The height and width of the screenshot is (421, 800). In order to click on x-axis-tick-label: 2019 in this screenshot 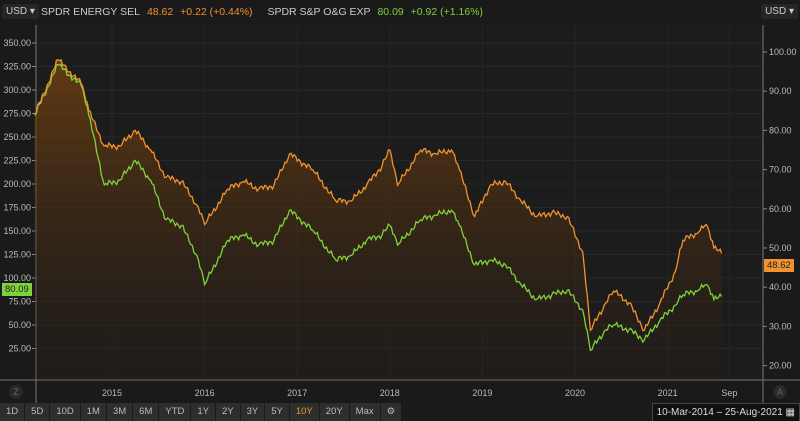, I will do `click(482, 393)`.